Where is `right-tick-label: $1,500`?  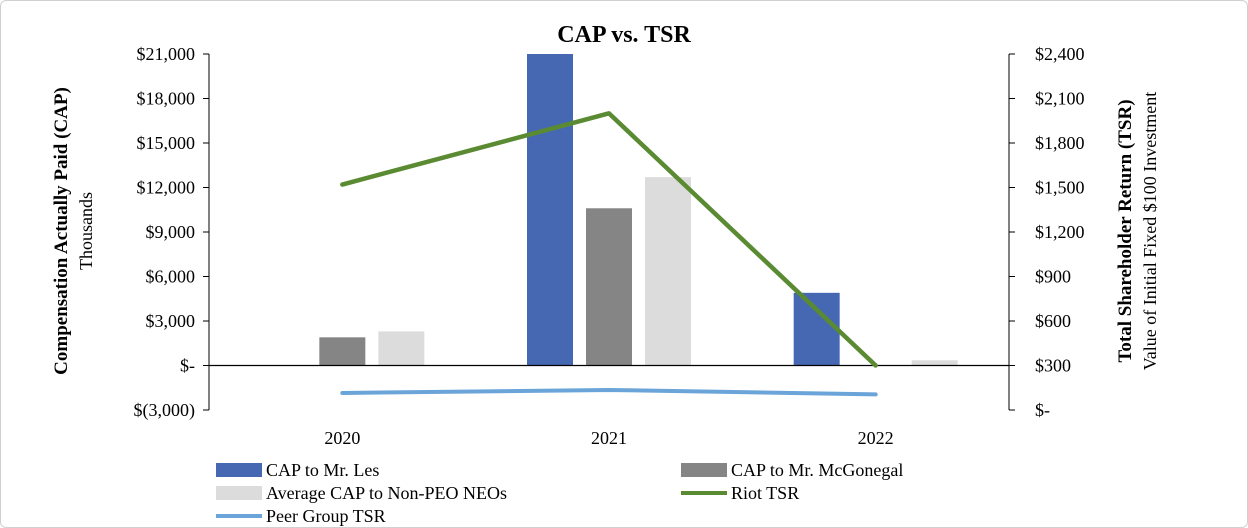
right-tick-label: $1,500 is located at coordinates (1060, 188).